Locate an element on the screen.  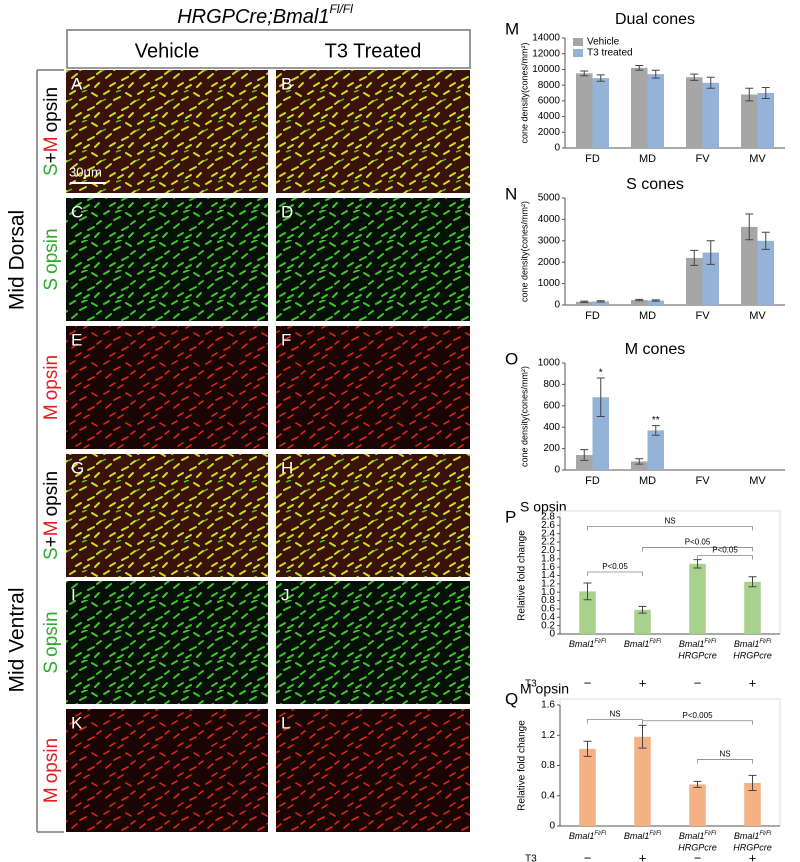
significance-label: ** is located at coordinates (656, 420).